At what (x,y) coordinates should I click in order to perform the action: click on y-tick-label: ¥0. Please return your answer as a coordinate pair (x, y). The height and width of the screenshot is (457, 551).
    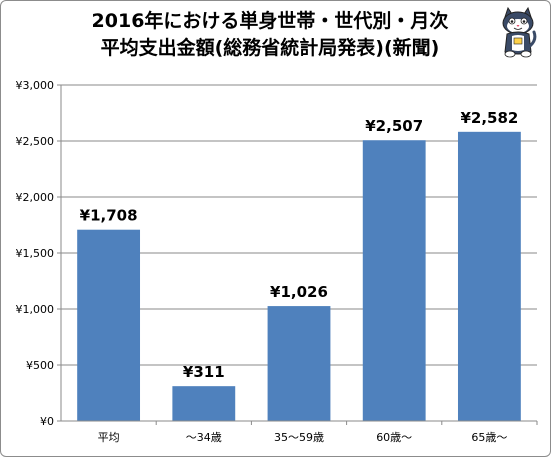
    Looking at the image, I should click on (47, 421).